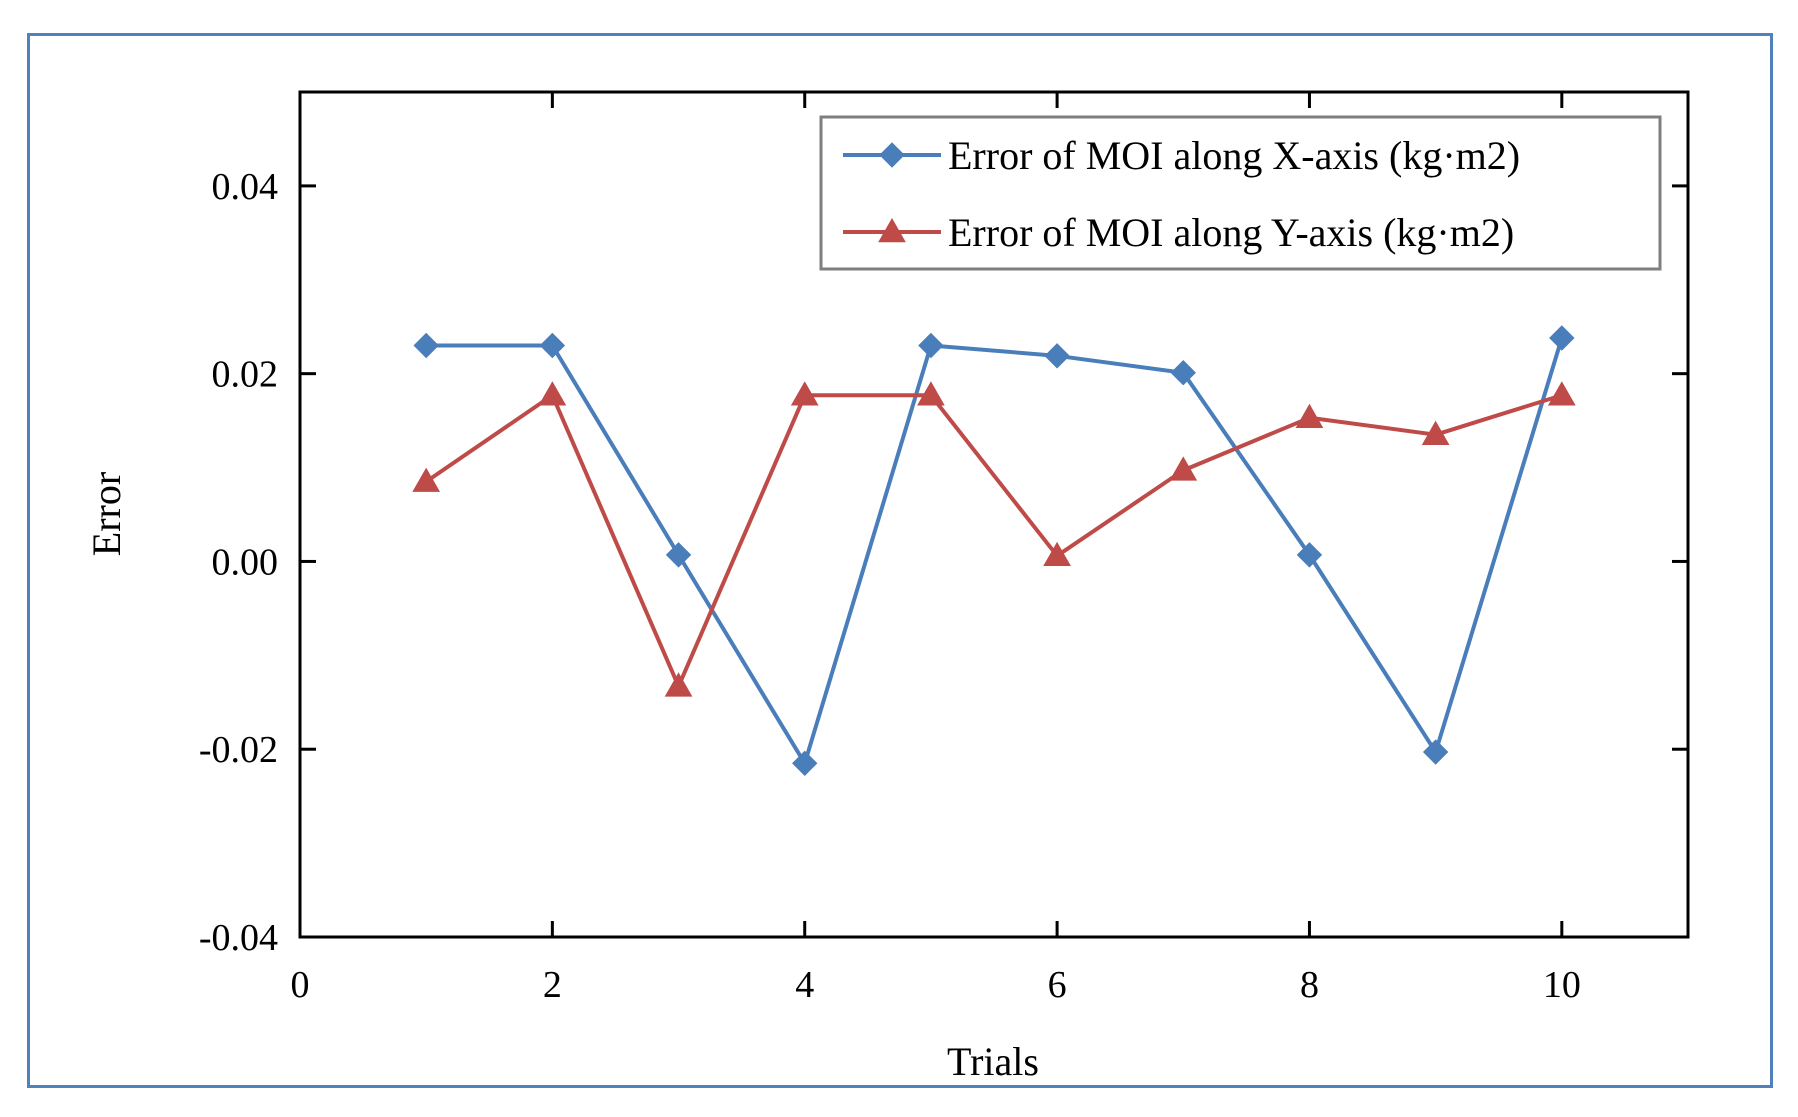 Image resolution: width=1798 pixels, height=1117 pixels. What do you see at coordinates (804, 985) in the screenshot?
I see `x-tick-label: 4` at bounding box center [804, 985].